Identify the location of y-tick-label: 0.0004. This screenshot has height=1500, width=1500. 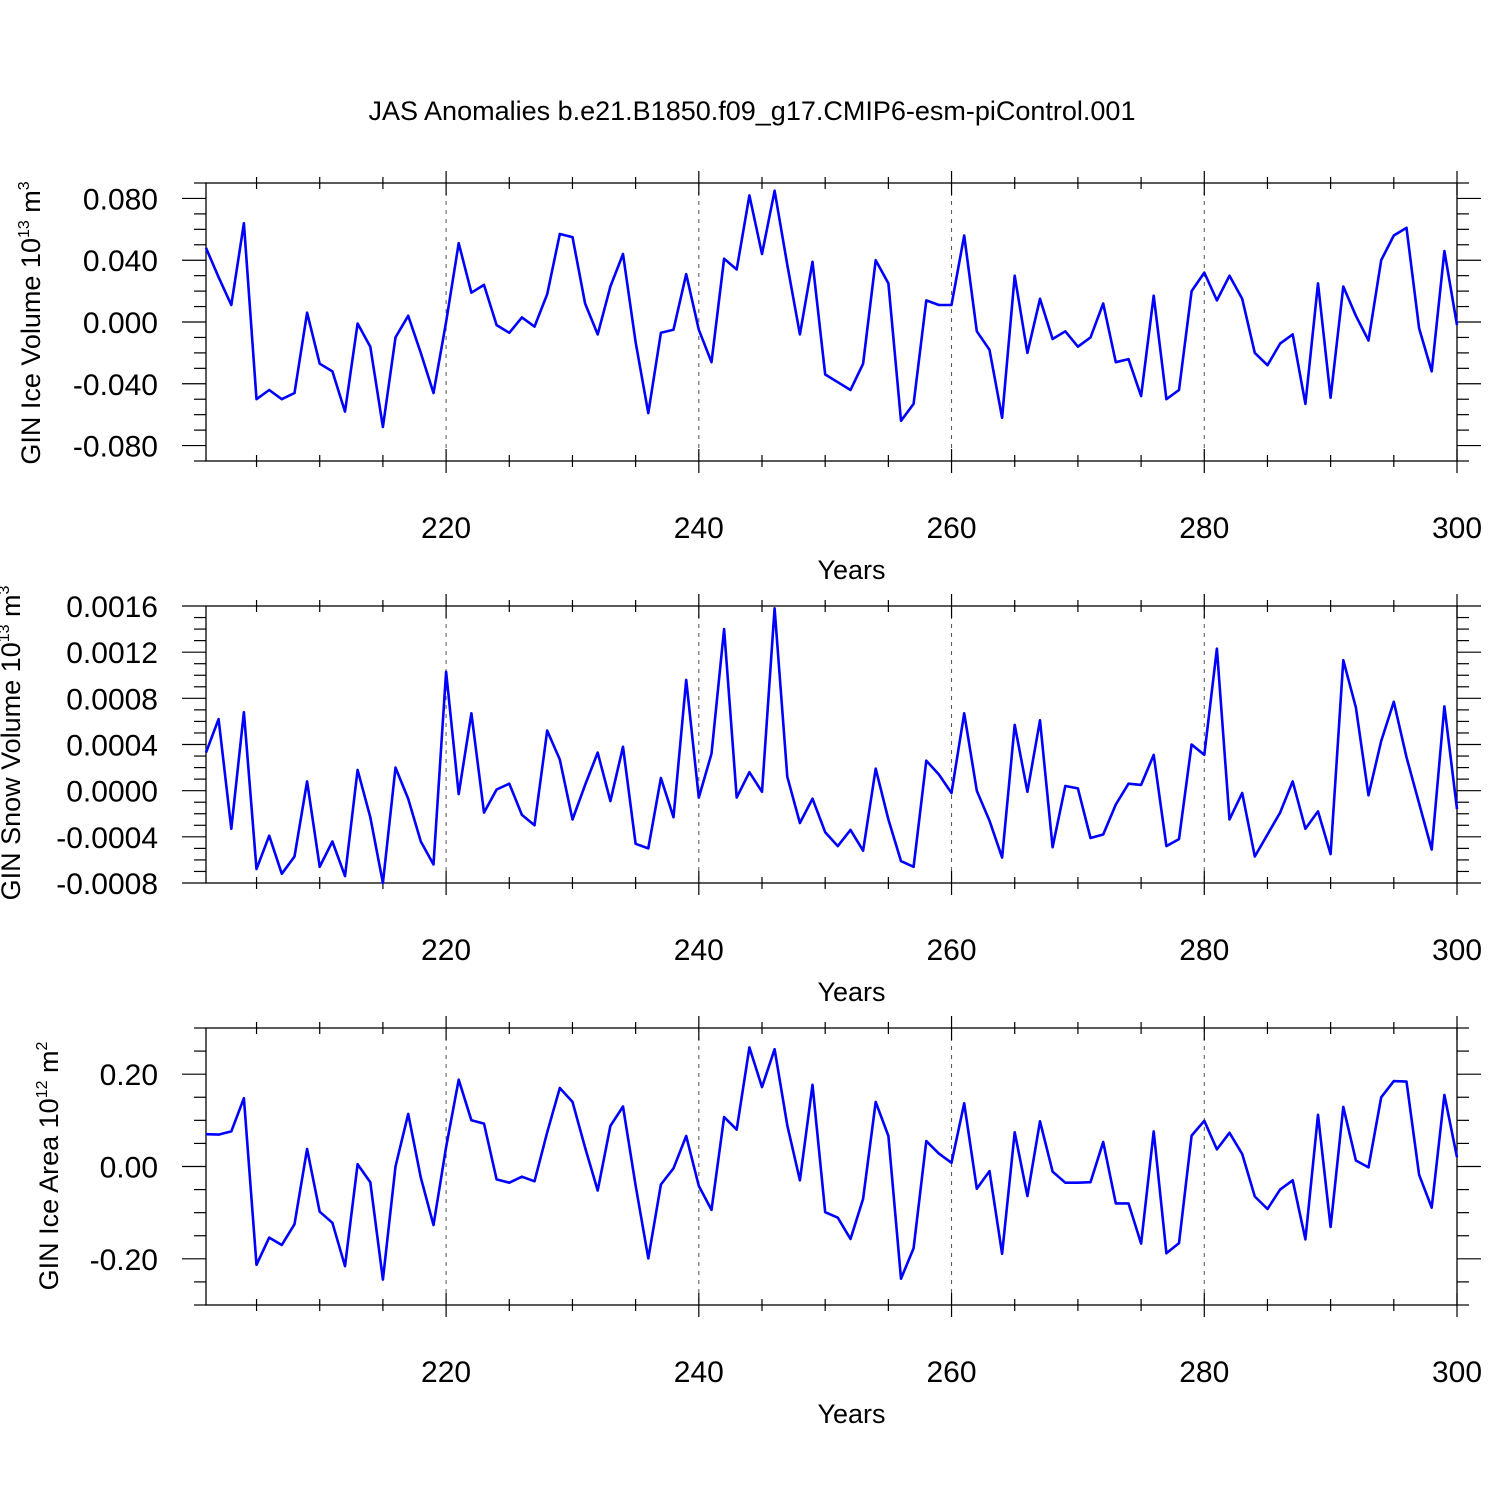
(112, 746).